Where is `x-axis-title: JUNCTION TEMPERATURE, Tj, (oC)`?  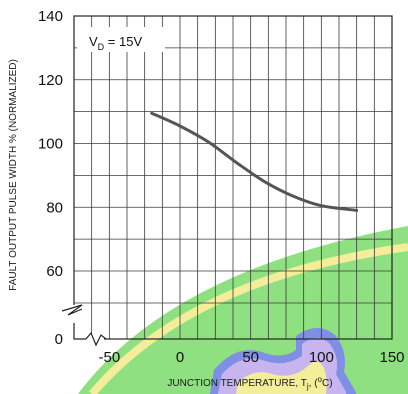 x-axis-title: JUNCTION TEMPERATURE, Tj, (oC) is located at coordinates (249, 383).